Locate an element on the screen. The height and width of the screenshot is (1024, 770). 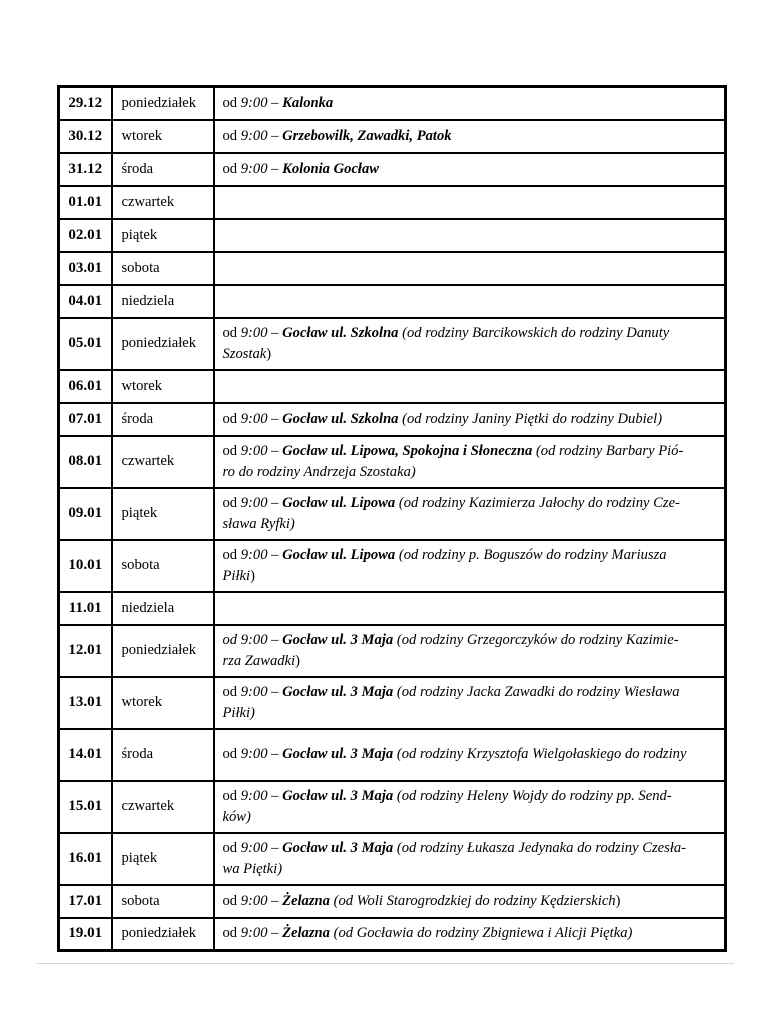
date-cell: 07.01 is located at coordinates (85, 419).